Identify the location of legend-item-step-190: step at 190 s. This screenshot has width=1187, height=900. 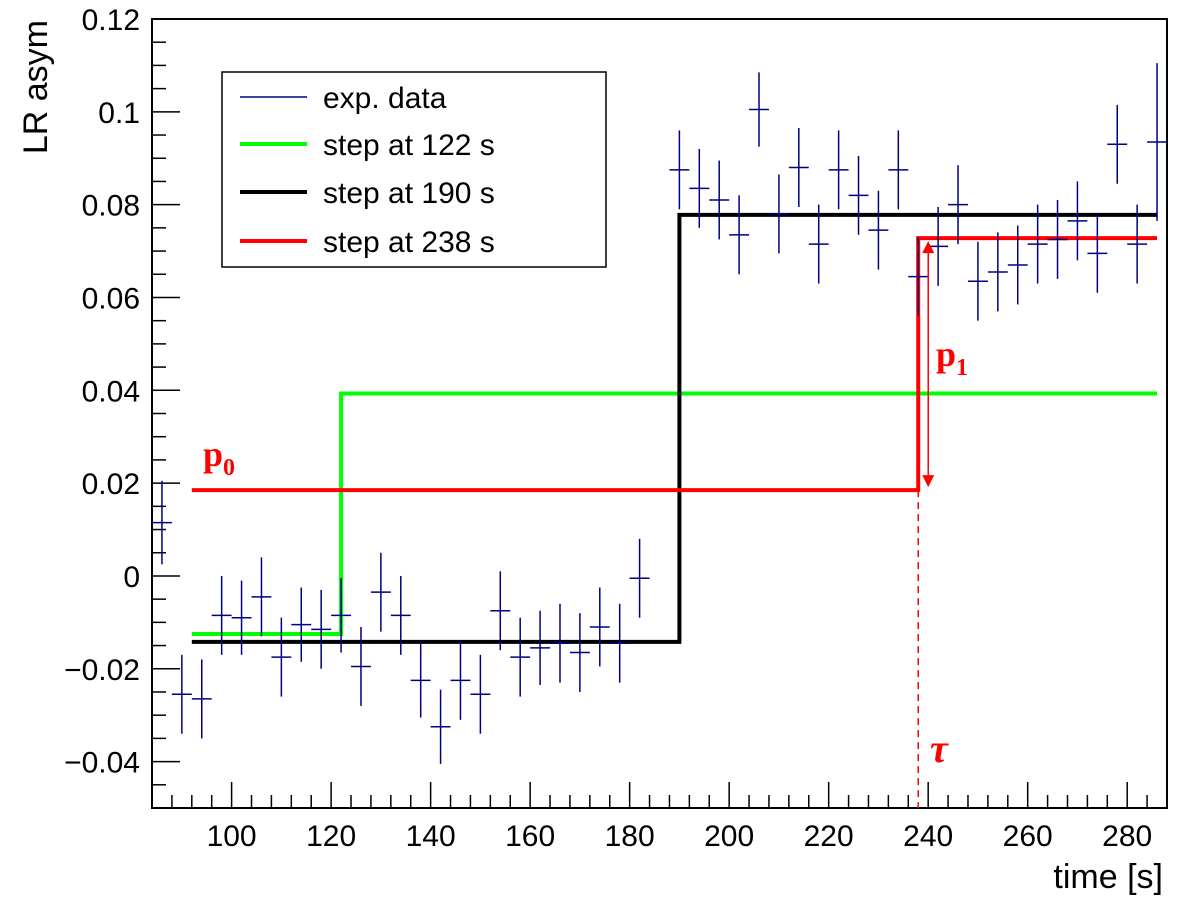
(367, 193).